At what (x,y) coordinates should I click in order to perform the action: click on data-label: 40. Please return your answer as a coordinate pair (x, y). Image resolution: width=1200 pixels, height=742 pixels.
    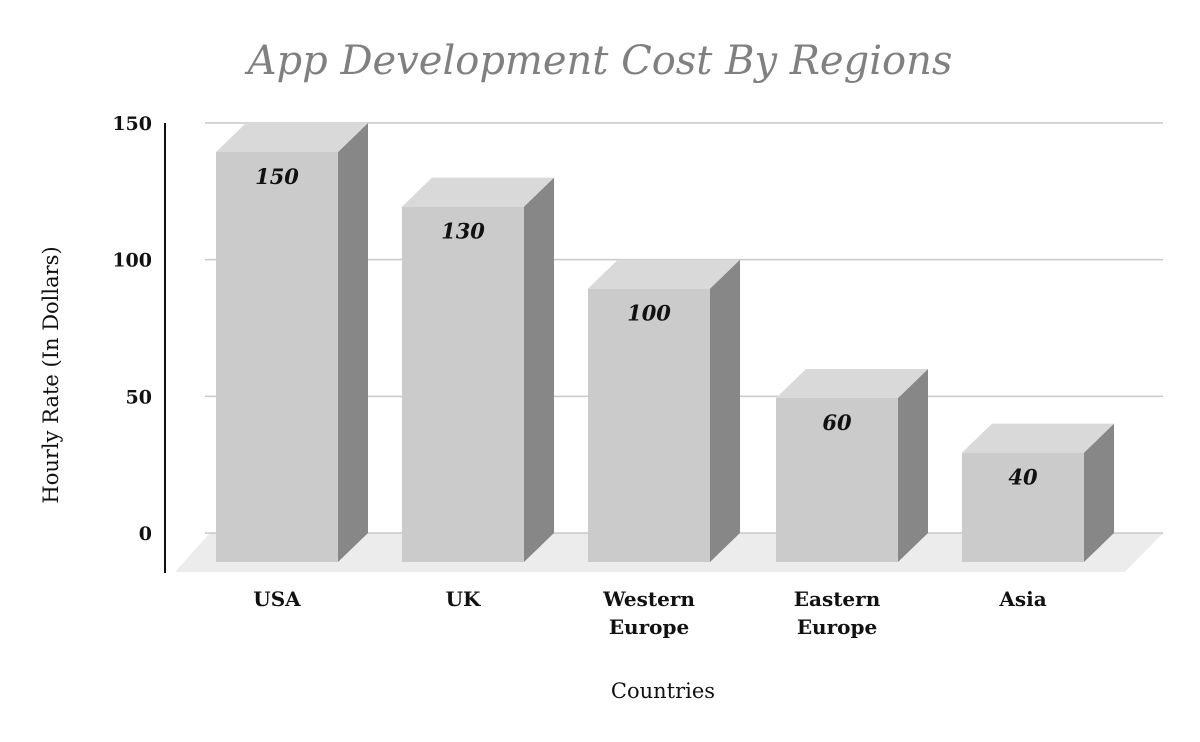
    Looking at the image, I should click on (1023, 477).